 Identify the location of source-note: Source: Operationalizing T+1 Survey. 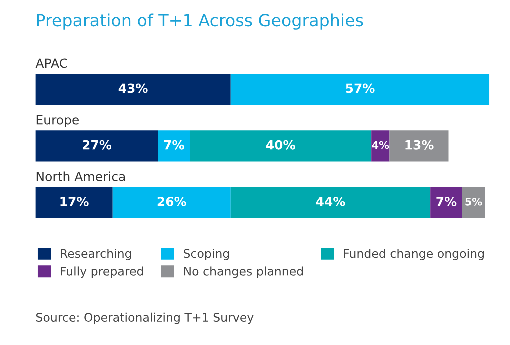
(145, 318).